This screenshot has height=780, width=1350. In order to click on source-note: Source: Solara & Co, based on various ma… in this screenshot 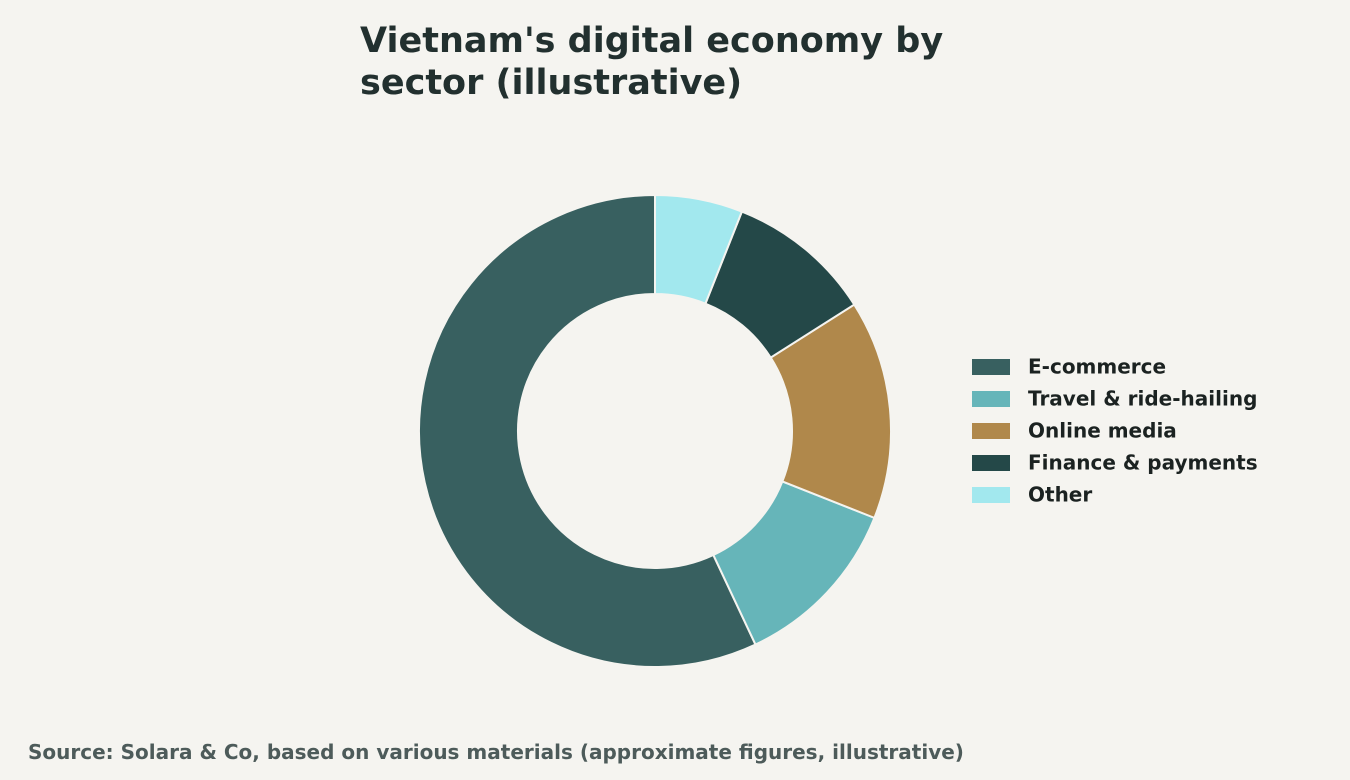, I will do `click(496, 752)`.